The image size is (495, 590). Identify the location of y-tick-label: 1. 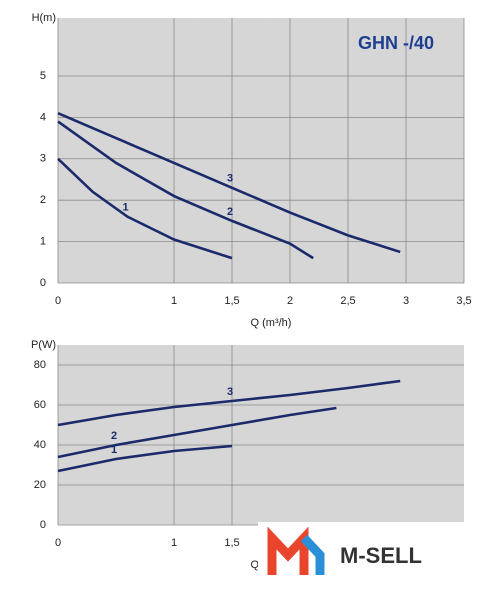
(43, 242).